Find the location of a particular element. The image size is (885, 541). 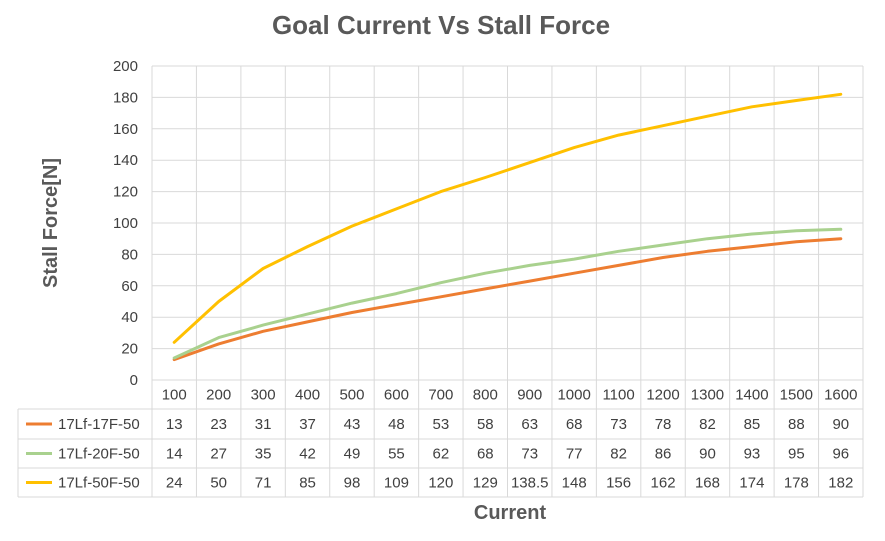

data-label: 13 is located at coordinates (174, 424).